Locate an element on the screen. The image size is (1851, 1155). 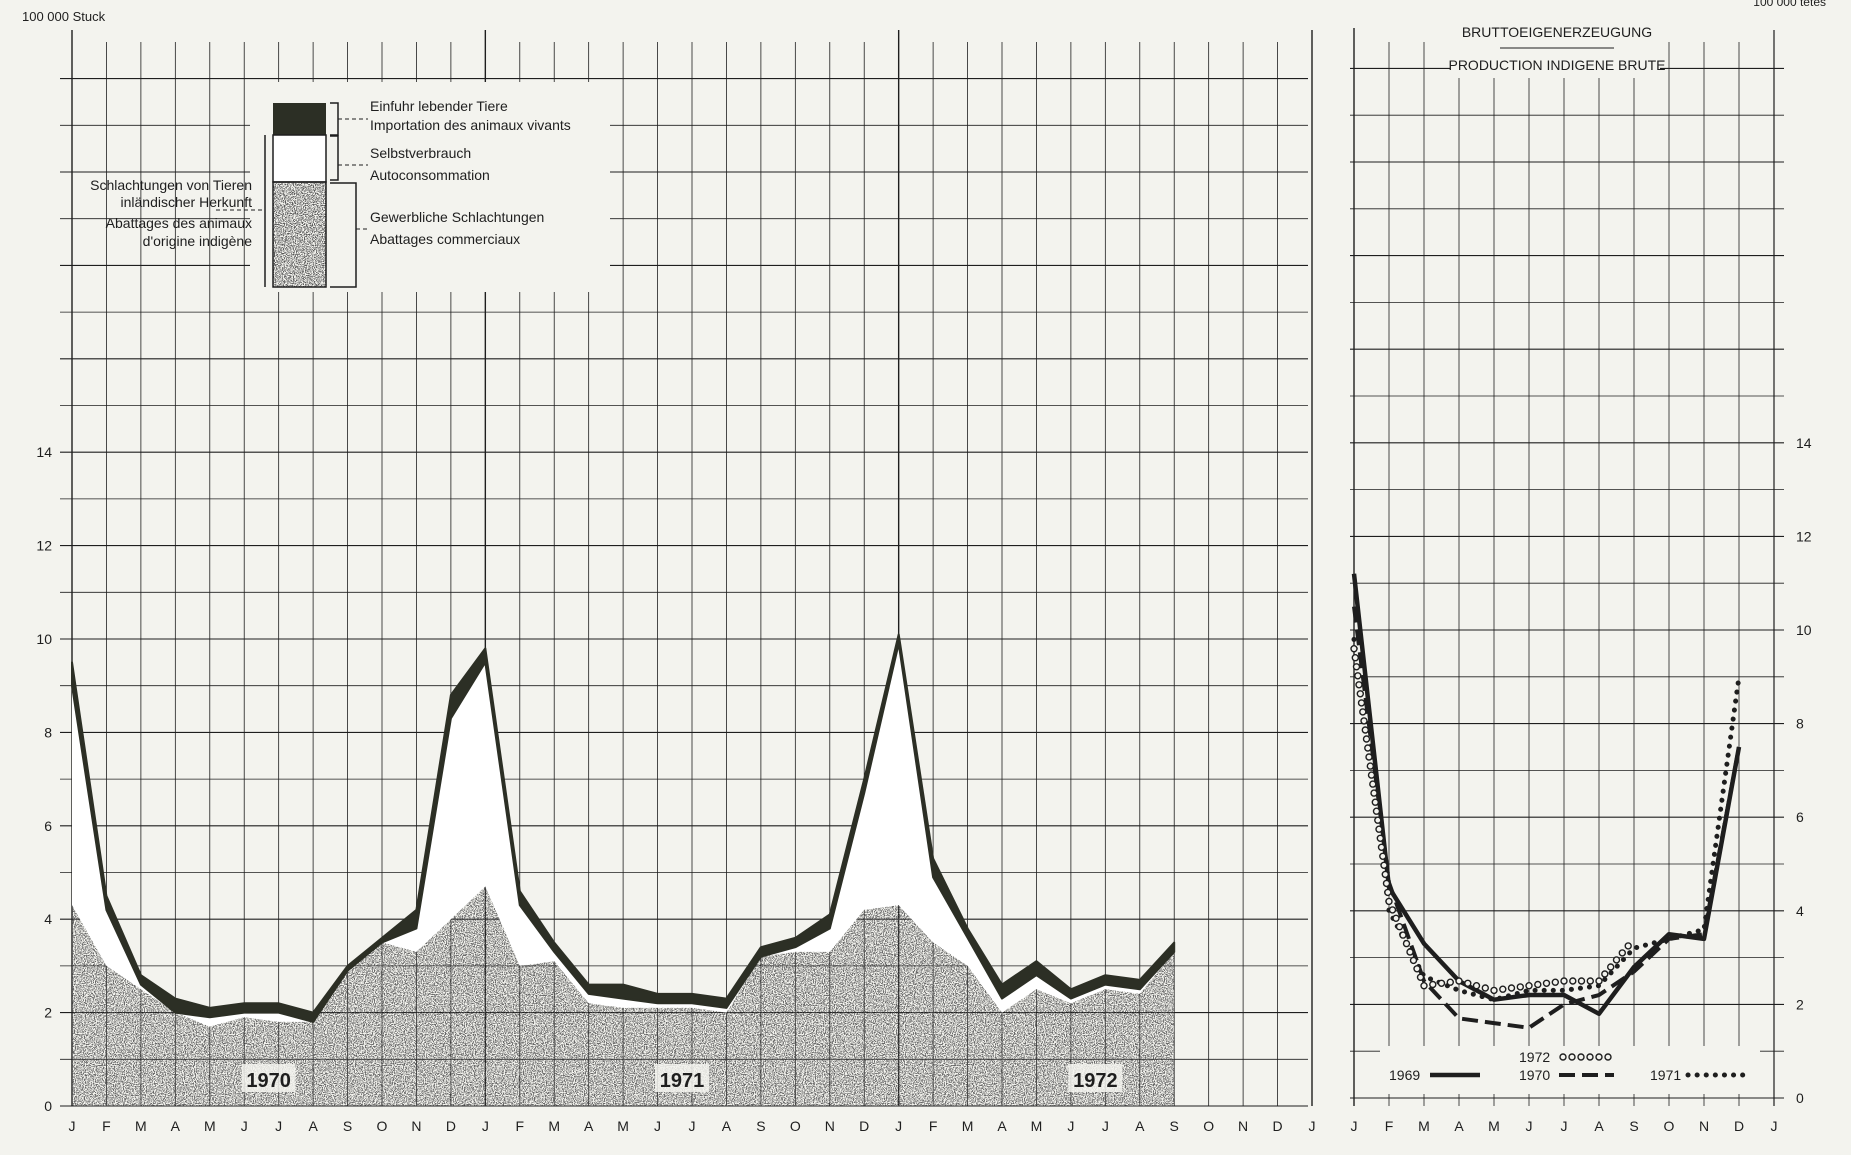
year-label: 1970 is located at coordinates (268, 1081).